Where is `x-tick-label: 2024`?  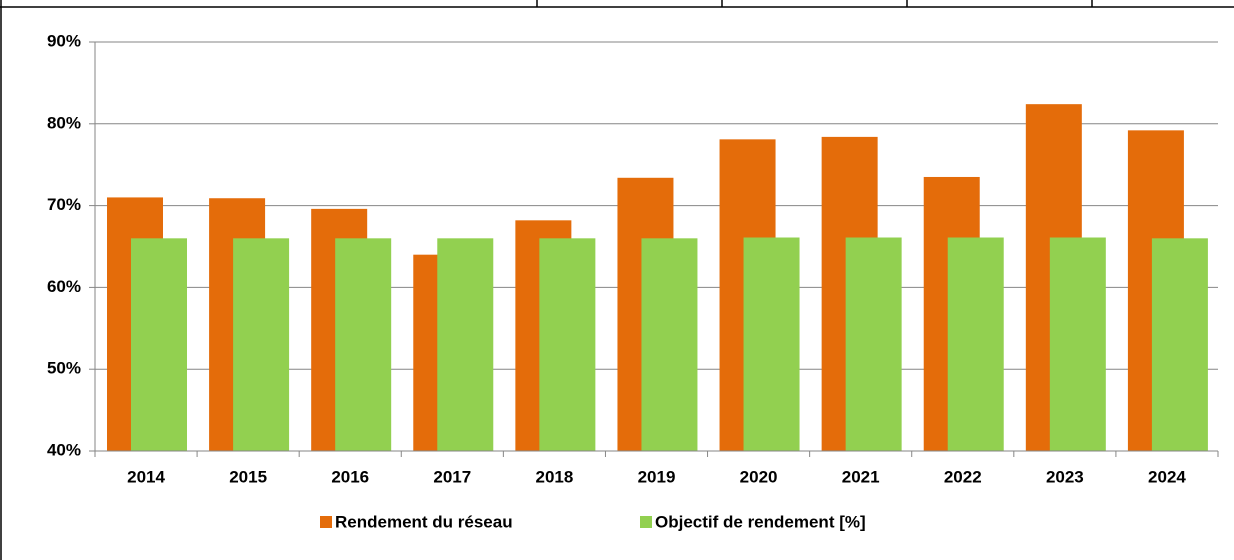
x-tick-label: 2024 is located at coordinates (1167, 476).